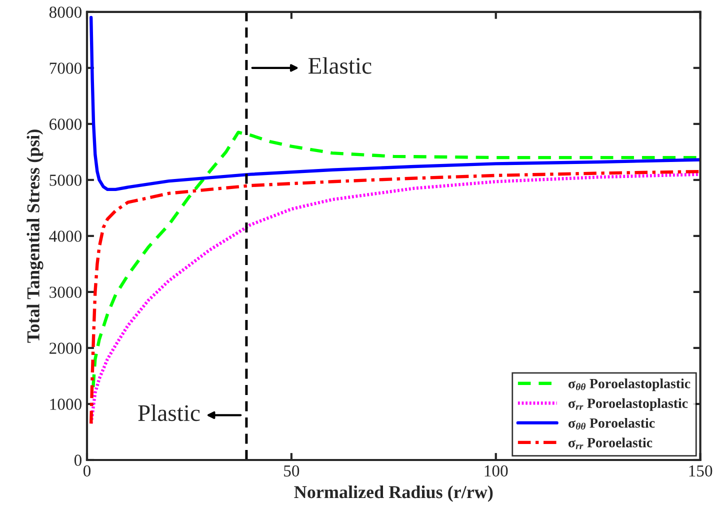 The height and width of the screenshot is (518, 719). Describe the element at coordinates (340, 65) in the screenshot. I see `annotation: Elastic` at that location.